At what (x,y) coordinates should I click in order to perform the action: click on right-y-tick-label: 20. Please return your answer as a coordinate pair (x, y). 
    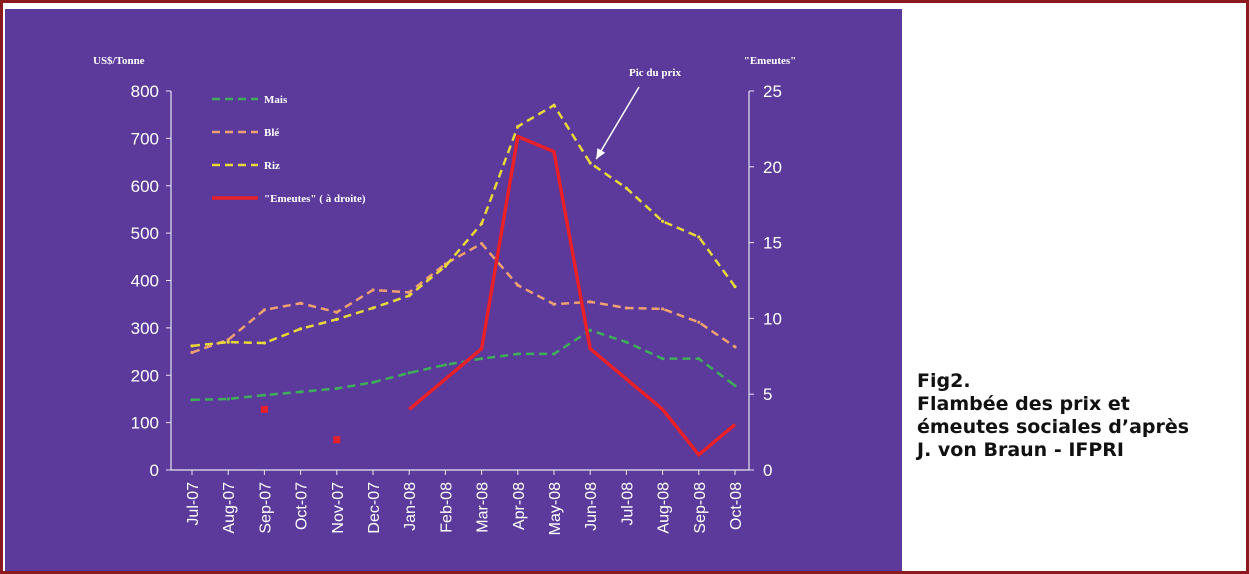
    Looking at the image, I should click on (772, 167).